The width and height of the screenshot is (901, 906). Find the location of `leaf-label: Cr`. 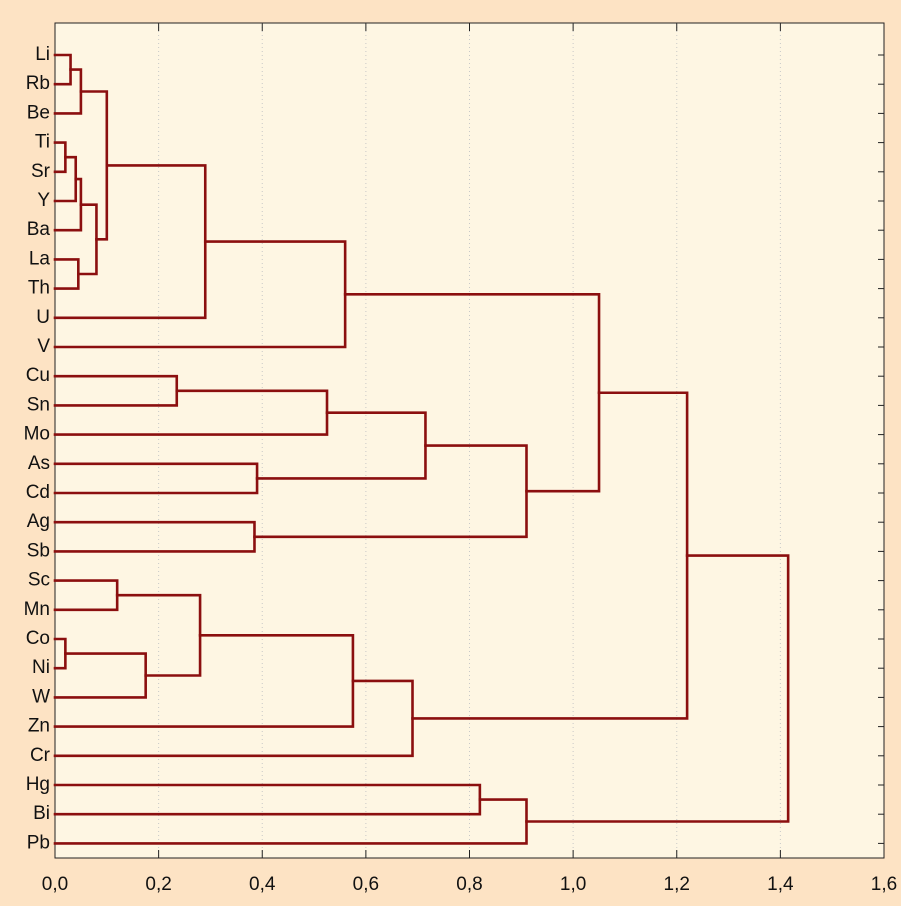

leaf-label: Cr is located at coordinates (40, 755).